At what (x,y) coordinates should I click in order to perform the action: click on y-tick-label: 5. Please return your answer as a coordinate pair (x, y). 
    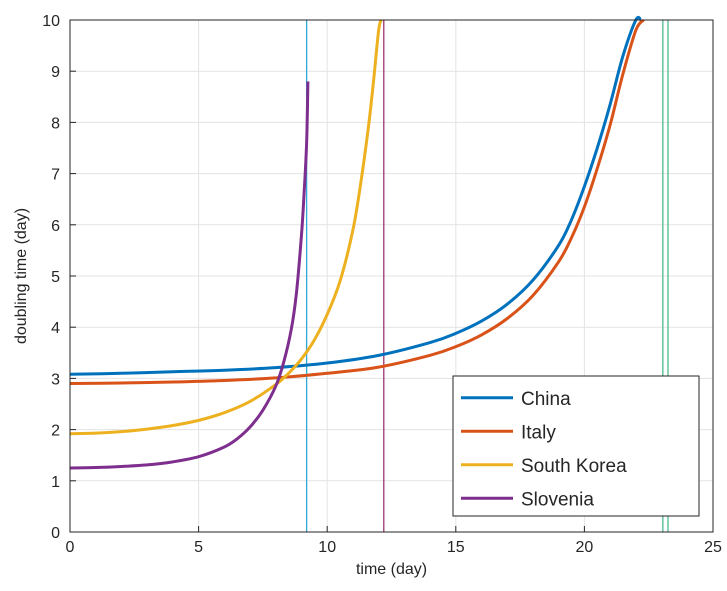
    Looking at the image, I should click on (55, 277).